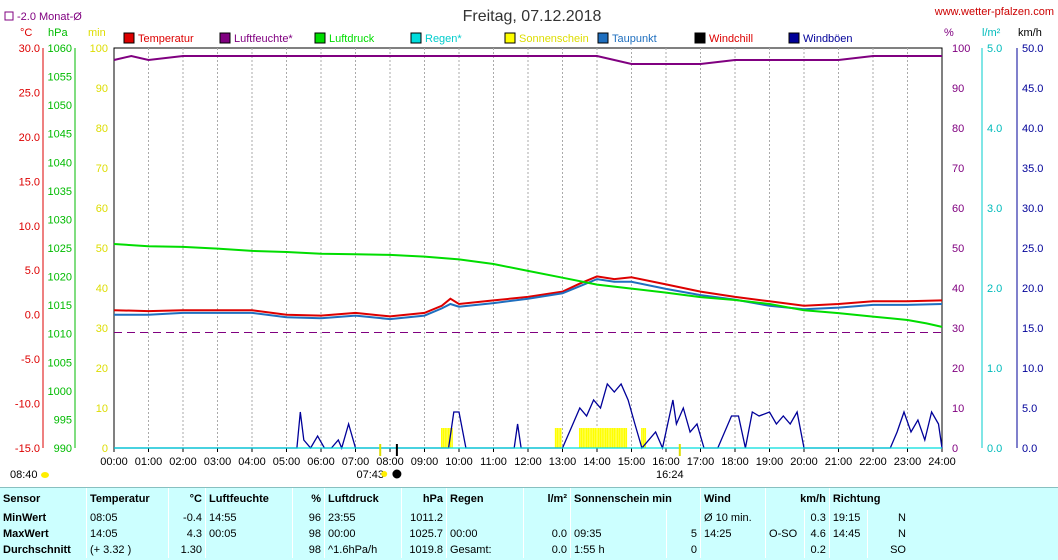 The image size is (1058, 560). I want to click on x-tick-label: 14:00, so click(597, 462).